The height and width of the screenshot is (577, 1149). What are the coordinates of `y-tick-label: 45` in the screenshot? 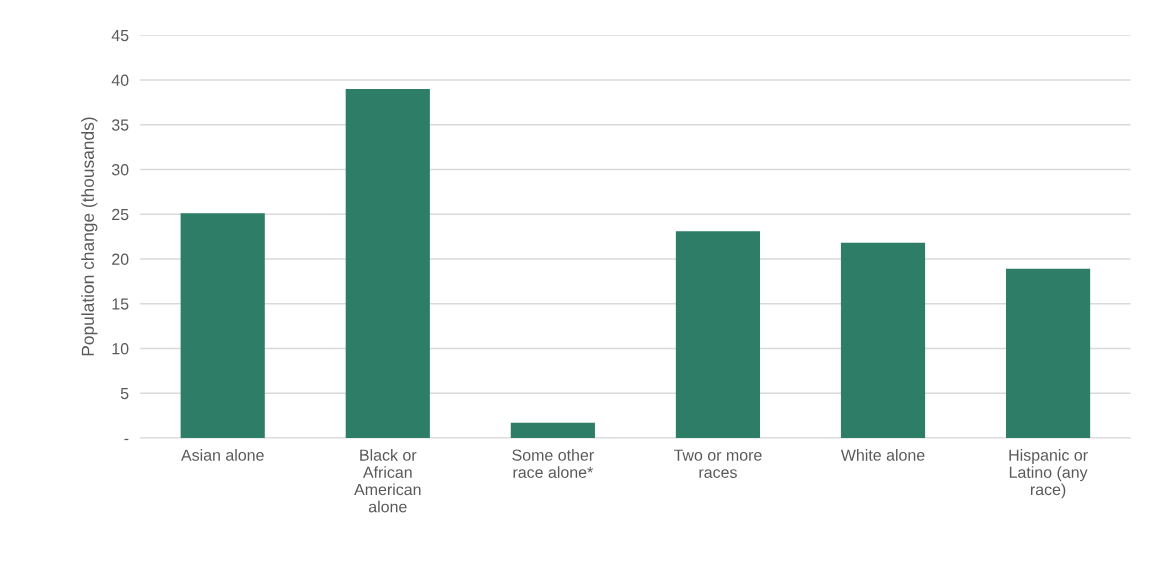 It's located at (120, 36).